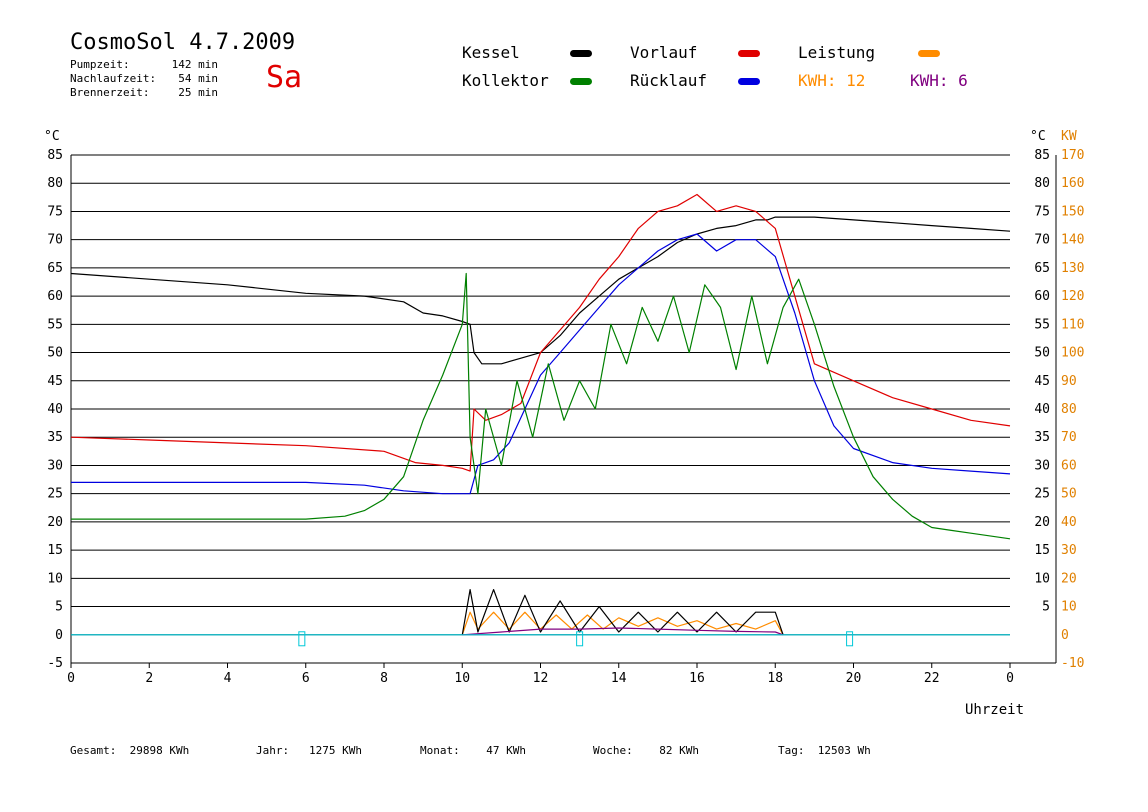 This screenshot has width=1148, height=812. I want to click on footer-label: Jahr:, so click(273, 750).